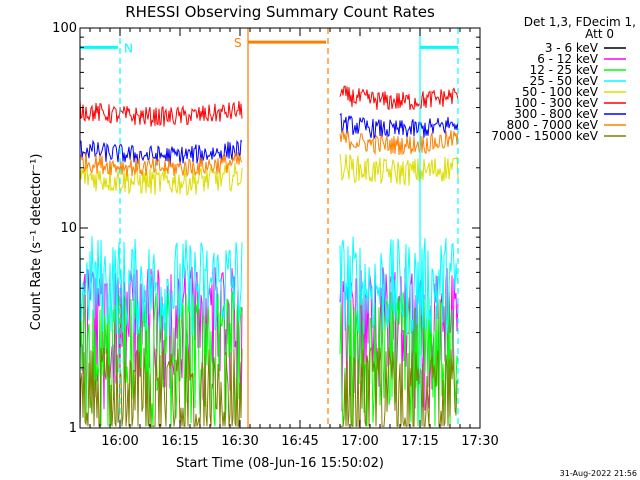  What do you see at coordinates (119, 441) in the screenshot?
I see `x-tick-label: 16:00` at bounding box center [119, 441].